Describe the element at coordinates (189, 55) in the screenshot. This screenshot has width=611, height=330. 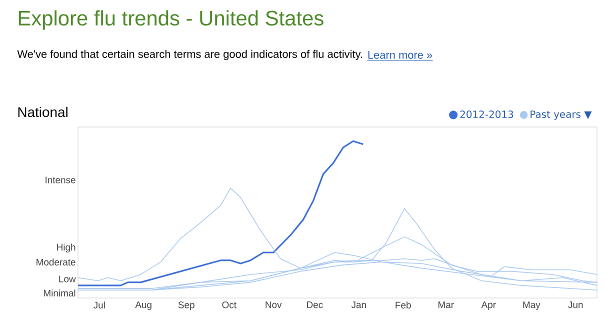
I see `chart-subtitle: We've found that certain search terms are good indicators of flu activity.` at that location.